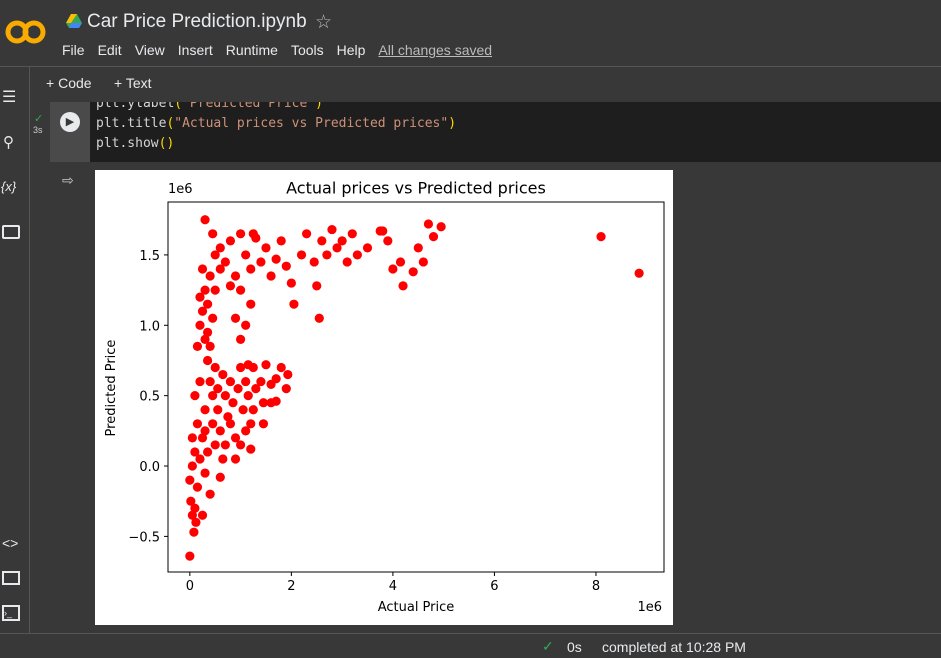 The width and height of the screenshot is (941, 658). Describe the element at coordinates (393, 586) in the screenshot. I see `x-tick-label: 4` at that location.